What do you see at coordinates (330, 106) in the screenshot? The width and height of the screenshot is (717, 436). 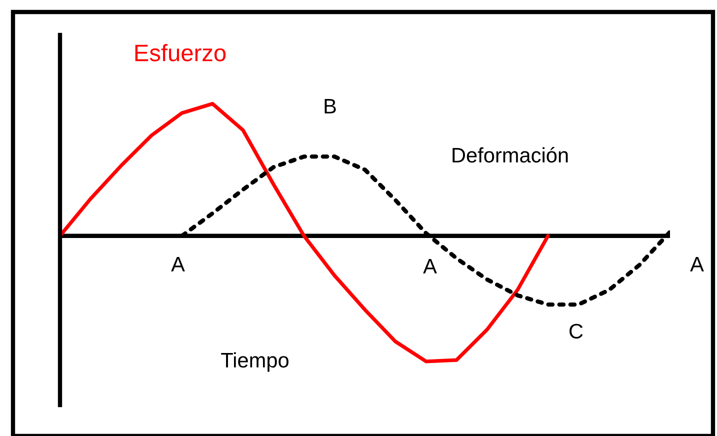 I see `annotation: B` at bounding box center [330, 106].